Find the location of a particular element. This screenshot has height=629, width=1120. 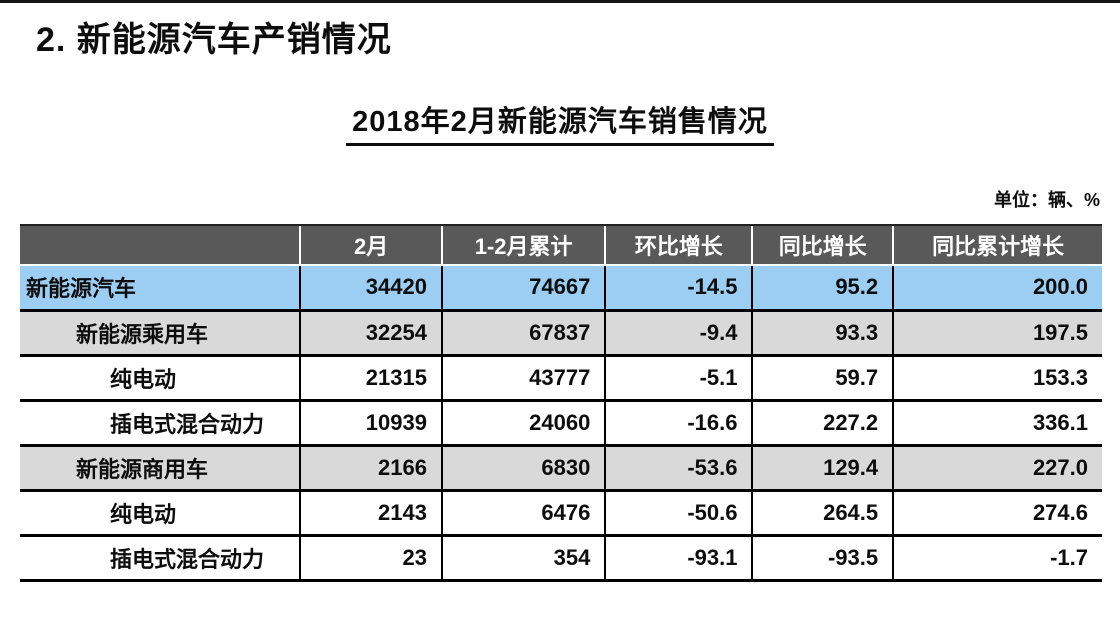

cell-mom-growth: -16.6 is located at coordinates (678, 421).